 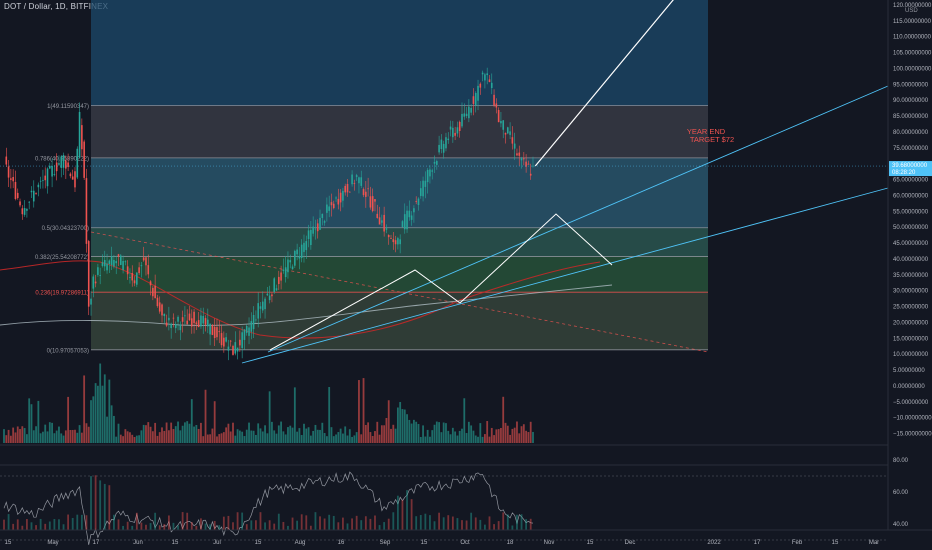 I want to click on y-tick-label: 110.00000000, so click(x=912, y=38).